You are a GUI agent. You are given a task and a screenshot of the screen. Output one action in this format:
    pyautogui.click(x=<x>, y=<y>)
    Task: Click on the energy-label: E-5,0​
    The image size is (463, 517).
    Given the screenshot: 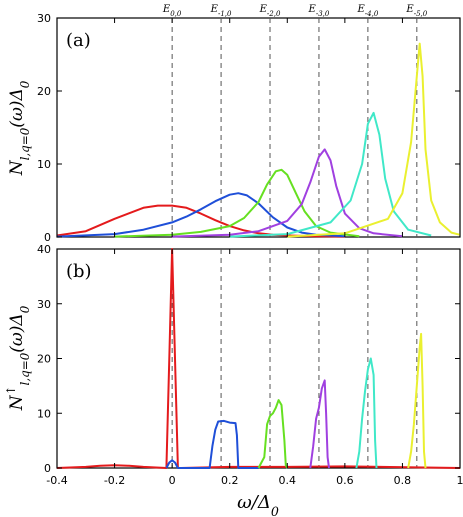 What is the action you would take?
    pyautogui.click(x=416, y=11)
    